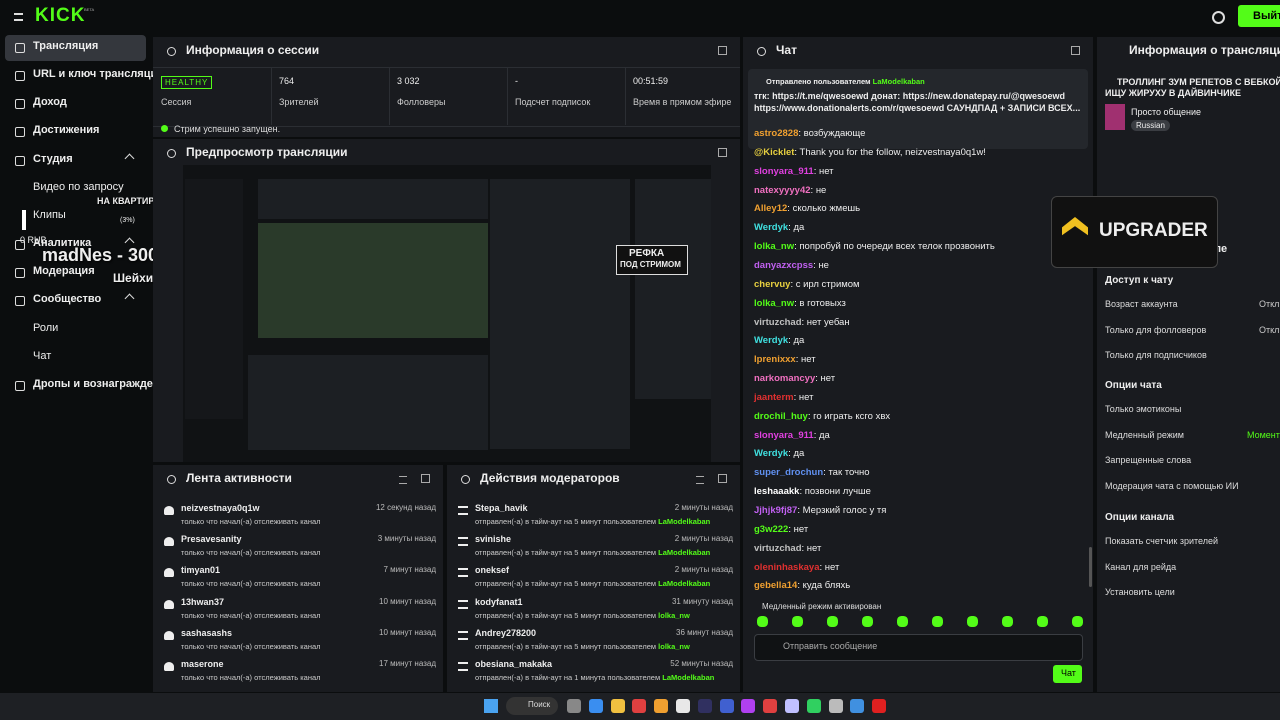 The width and height of the screenshot is (1280, 720). I want to click on setting-label: Медленный режим, so click(1144, 434).